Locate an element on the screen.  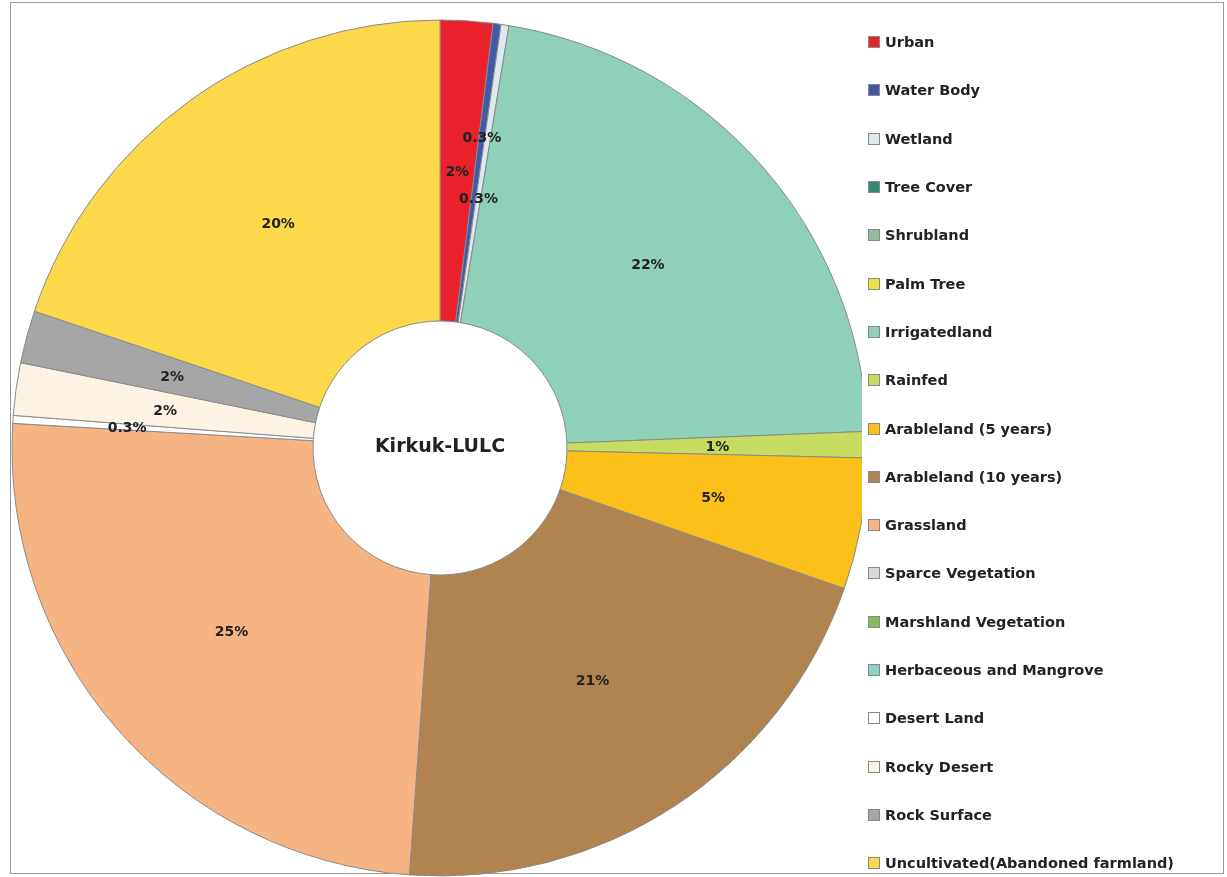
legend-label: Desert Land is located at coordinates (935, 718).